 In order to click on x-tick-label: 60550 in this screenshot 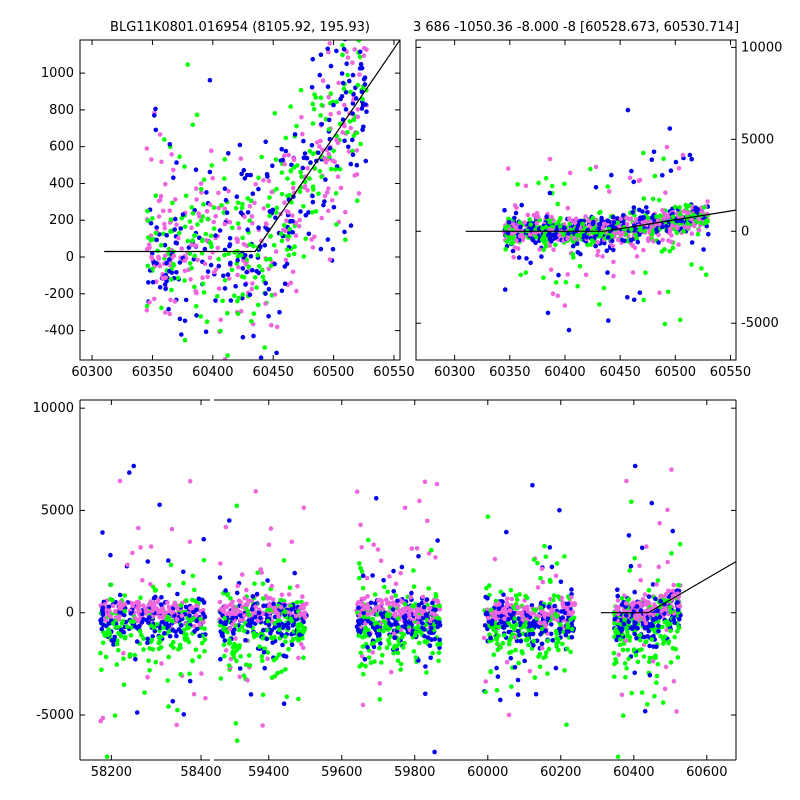, I will do `click(393, 372)`.